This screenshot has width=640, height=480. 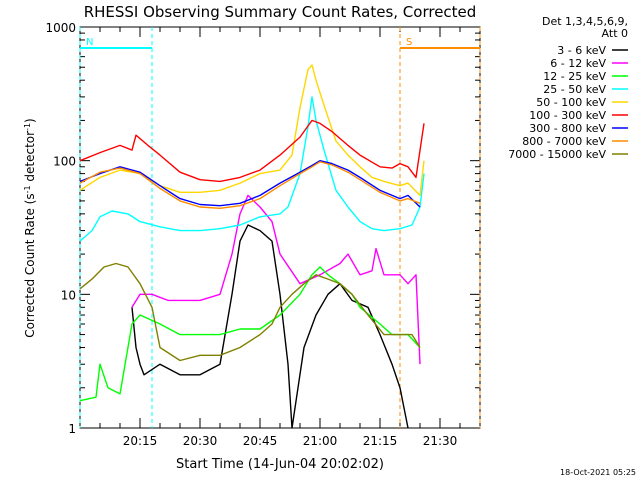 I want to click on y-axis-label-sup2: -1, so click(x=27, y=127).